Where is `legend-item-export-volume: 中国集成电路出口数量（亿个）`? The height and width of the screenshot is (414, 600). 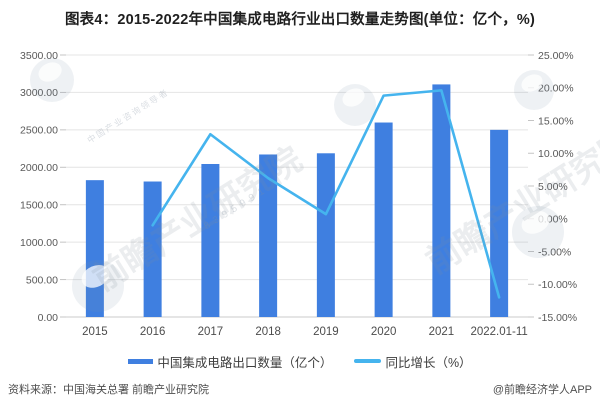 legend-item-export-volume: 中国集成电路出口数量（亿个） is located at coordinates (230, 361).